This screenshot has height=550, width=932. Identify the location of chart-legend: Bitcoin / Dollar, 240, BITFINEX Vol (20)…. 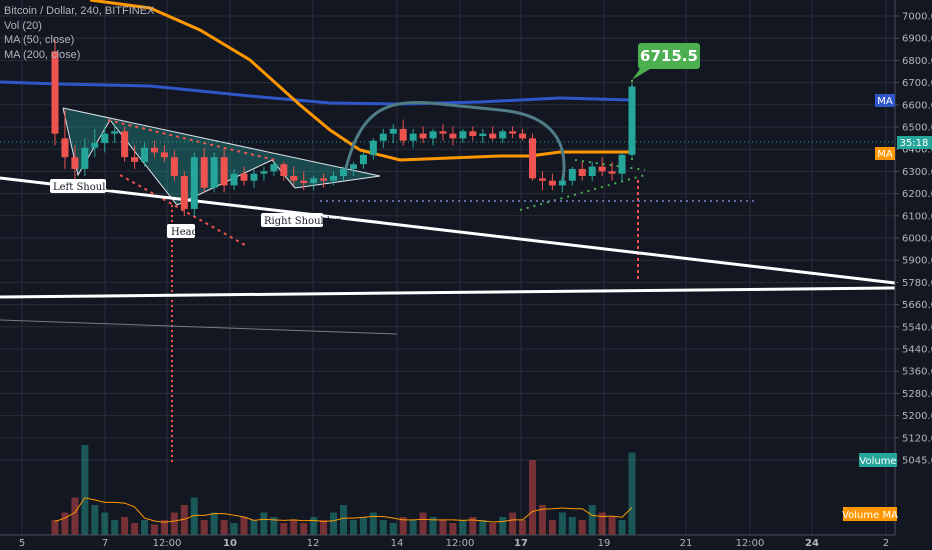
(79, 33).